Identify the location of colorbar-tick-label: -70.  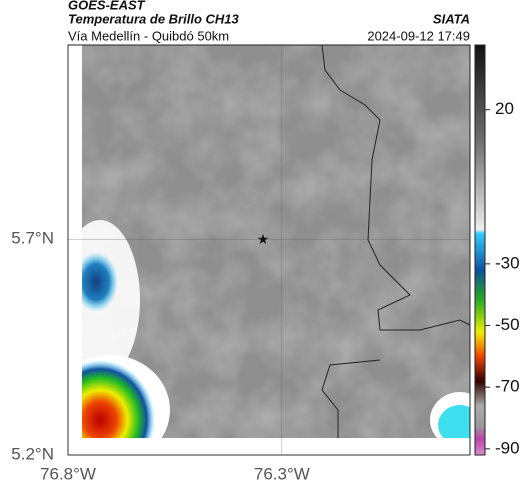
(507, 386).